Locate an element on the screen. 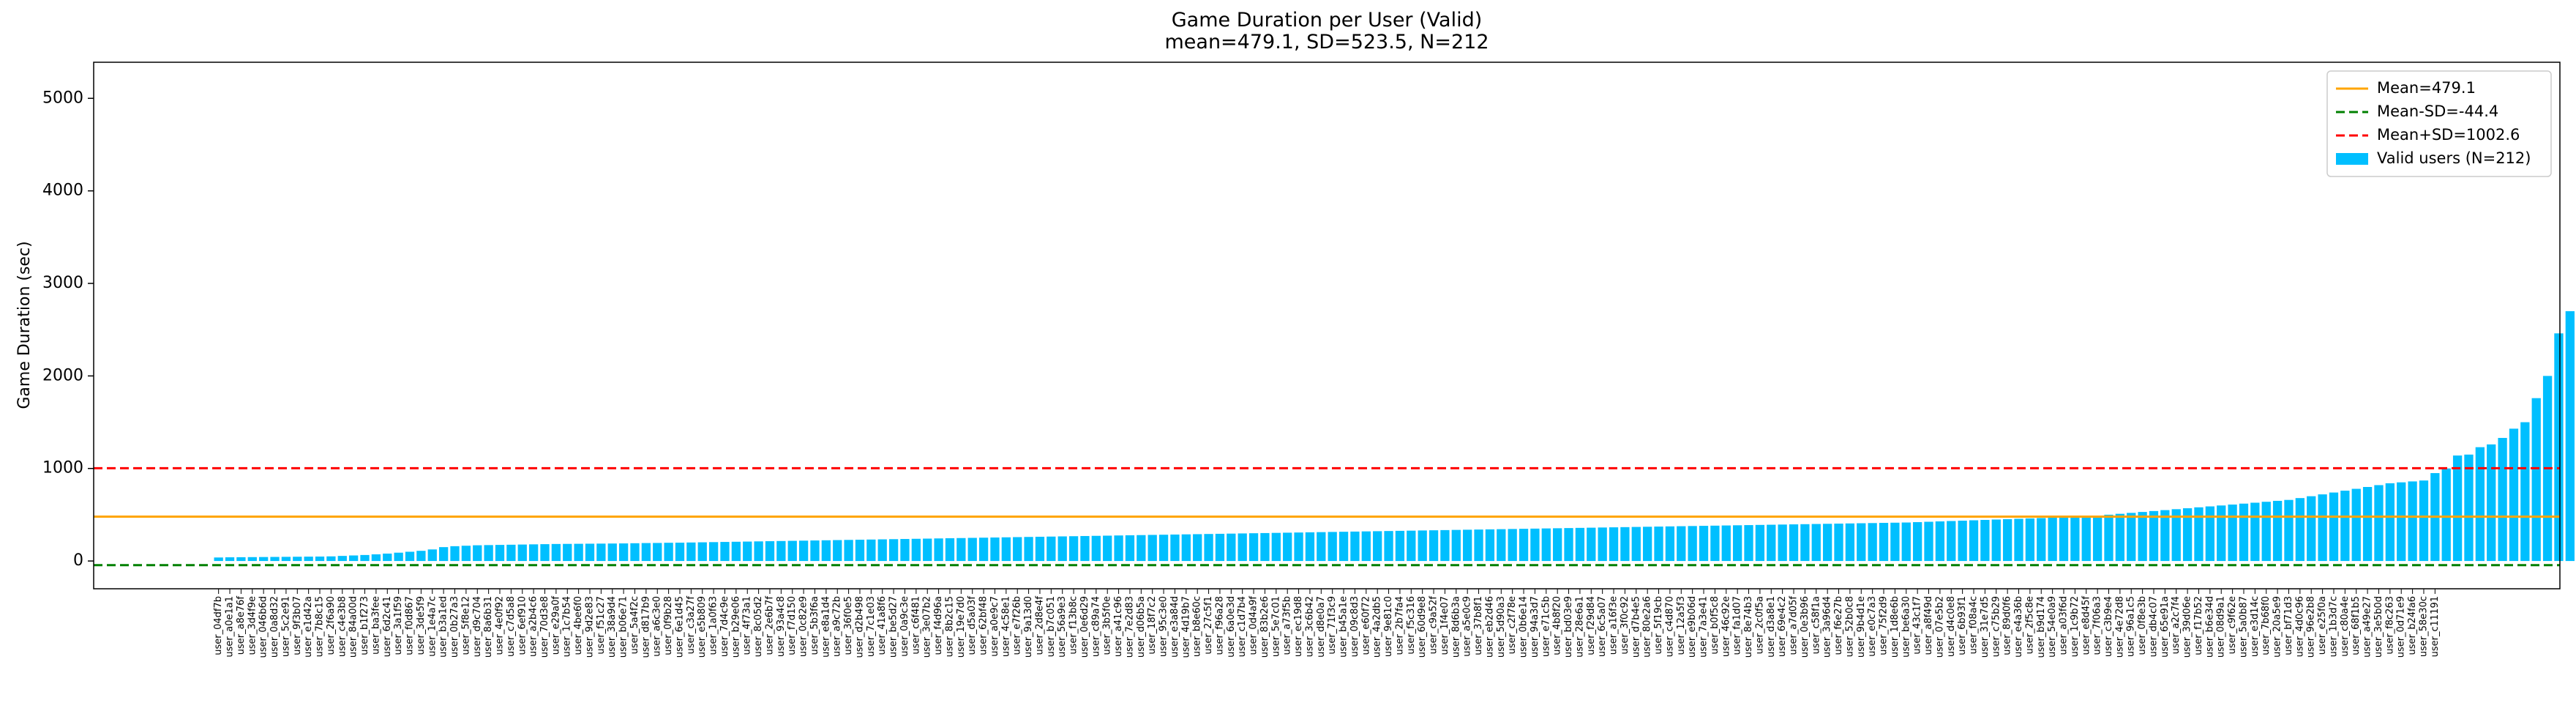 The image size is (2576, 703). x-tick-label: user_c4e3b8 is located at coordinates (342, 626).